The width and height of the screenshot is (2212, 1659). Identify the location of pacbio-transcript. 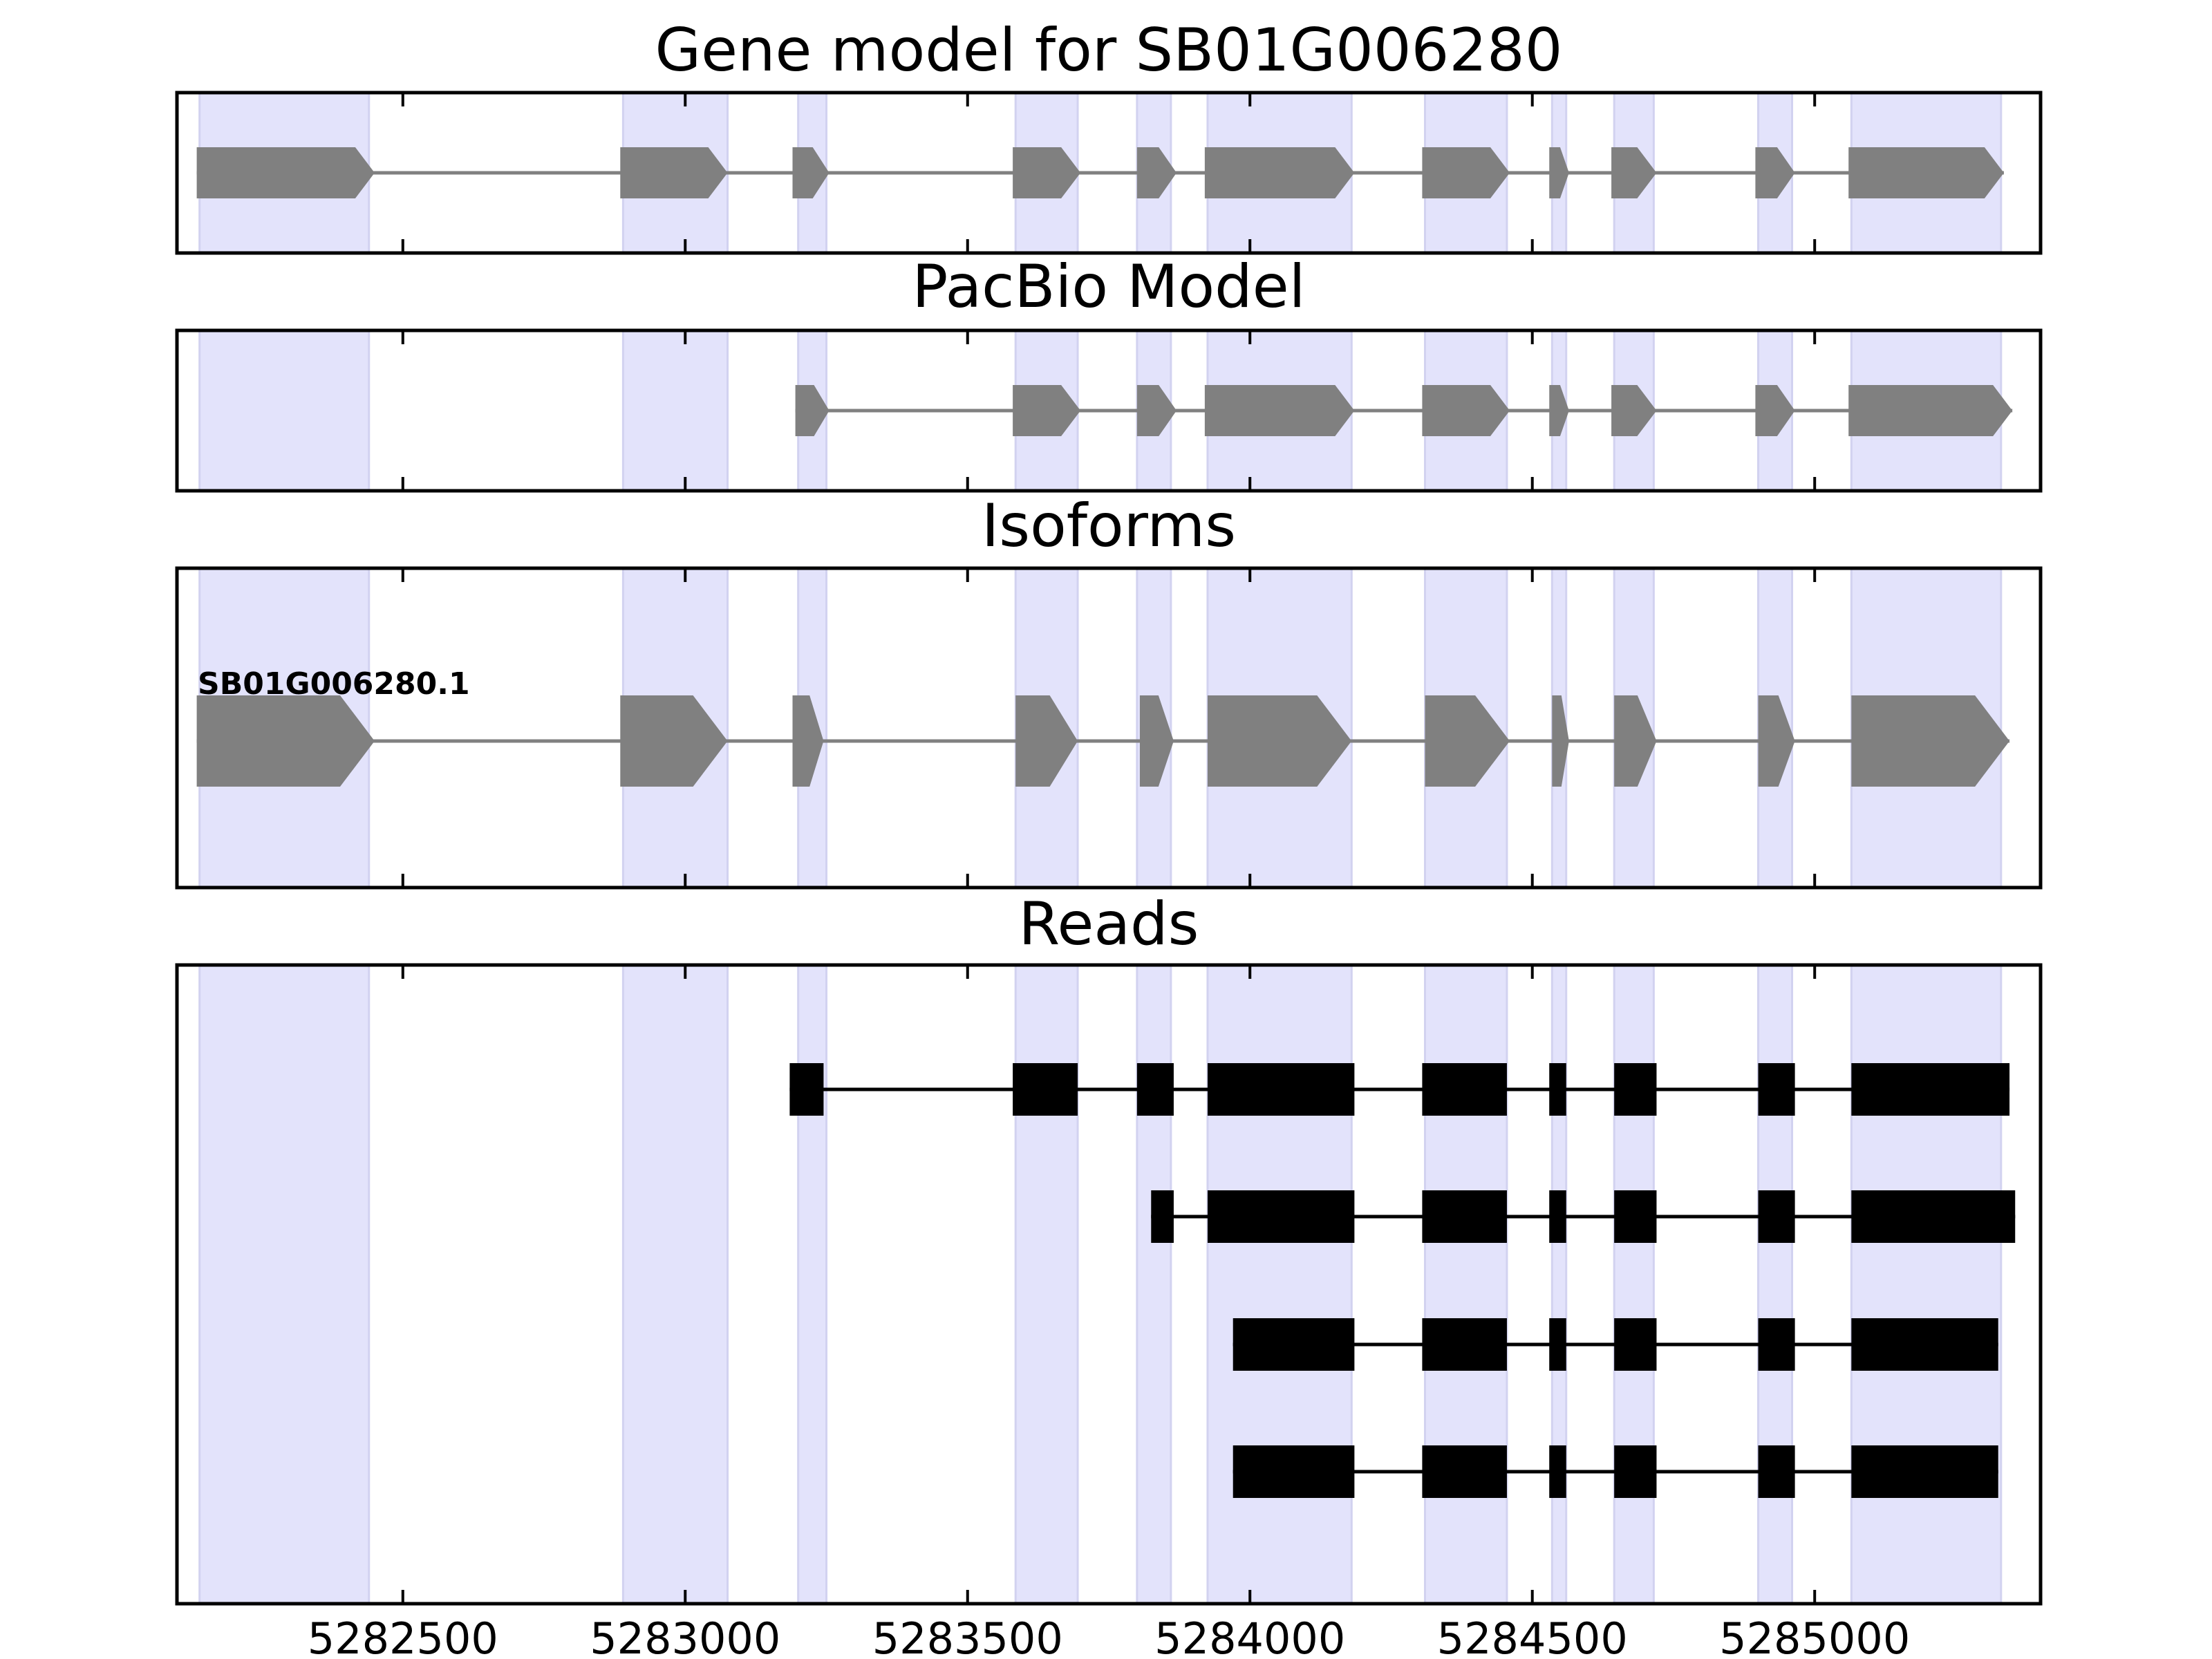
(1404, 411).